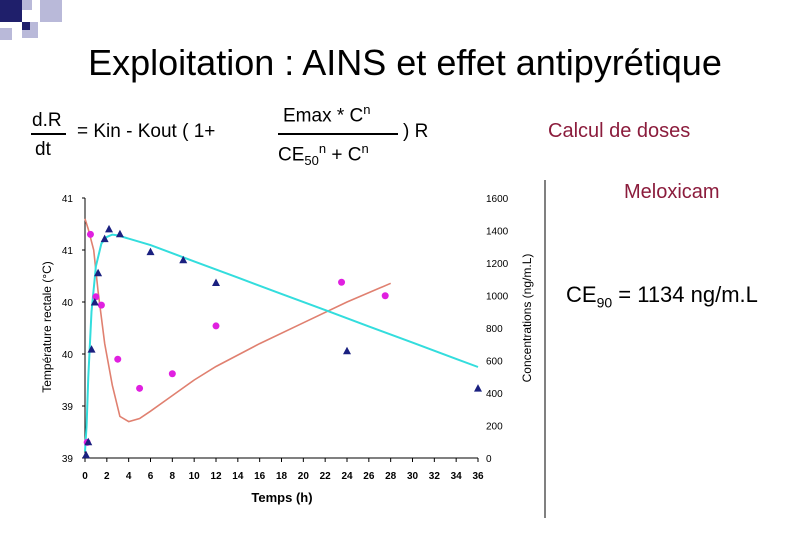  What do you see at coordinates (146, 131) in the screenshot?
I see `equation-middle: = Kin - Kout ( 1+` at bounding box center [146, 131].